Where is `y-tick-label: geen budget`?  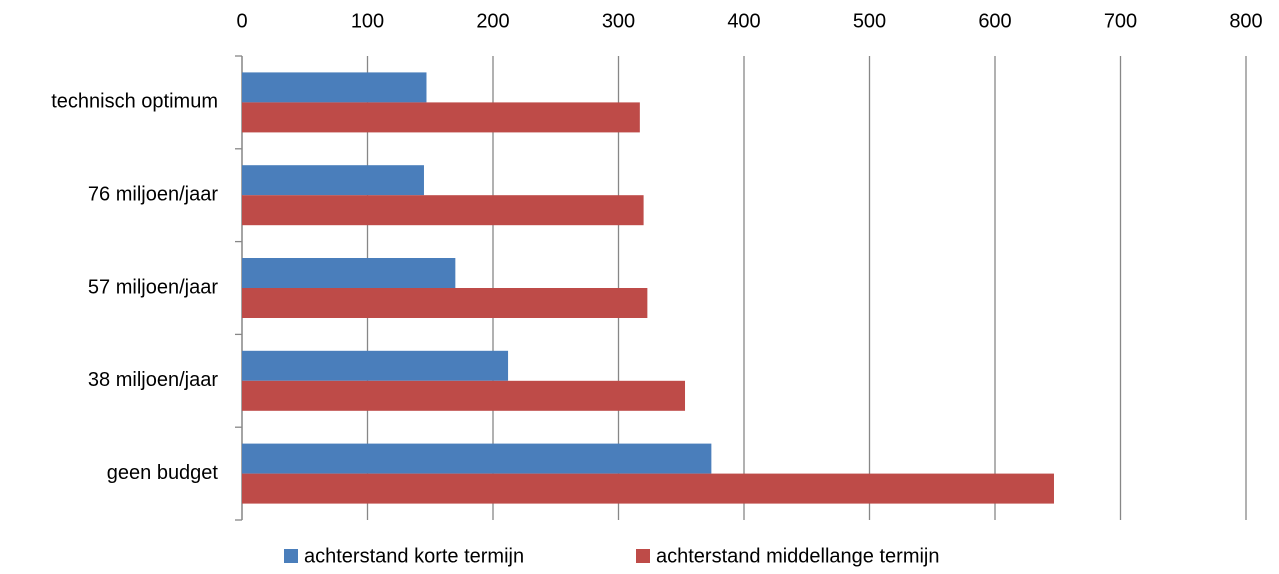
y-tick-label: geen budget is located at coordinates (163, 473).